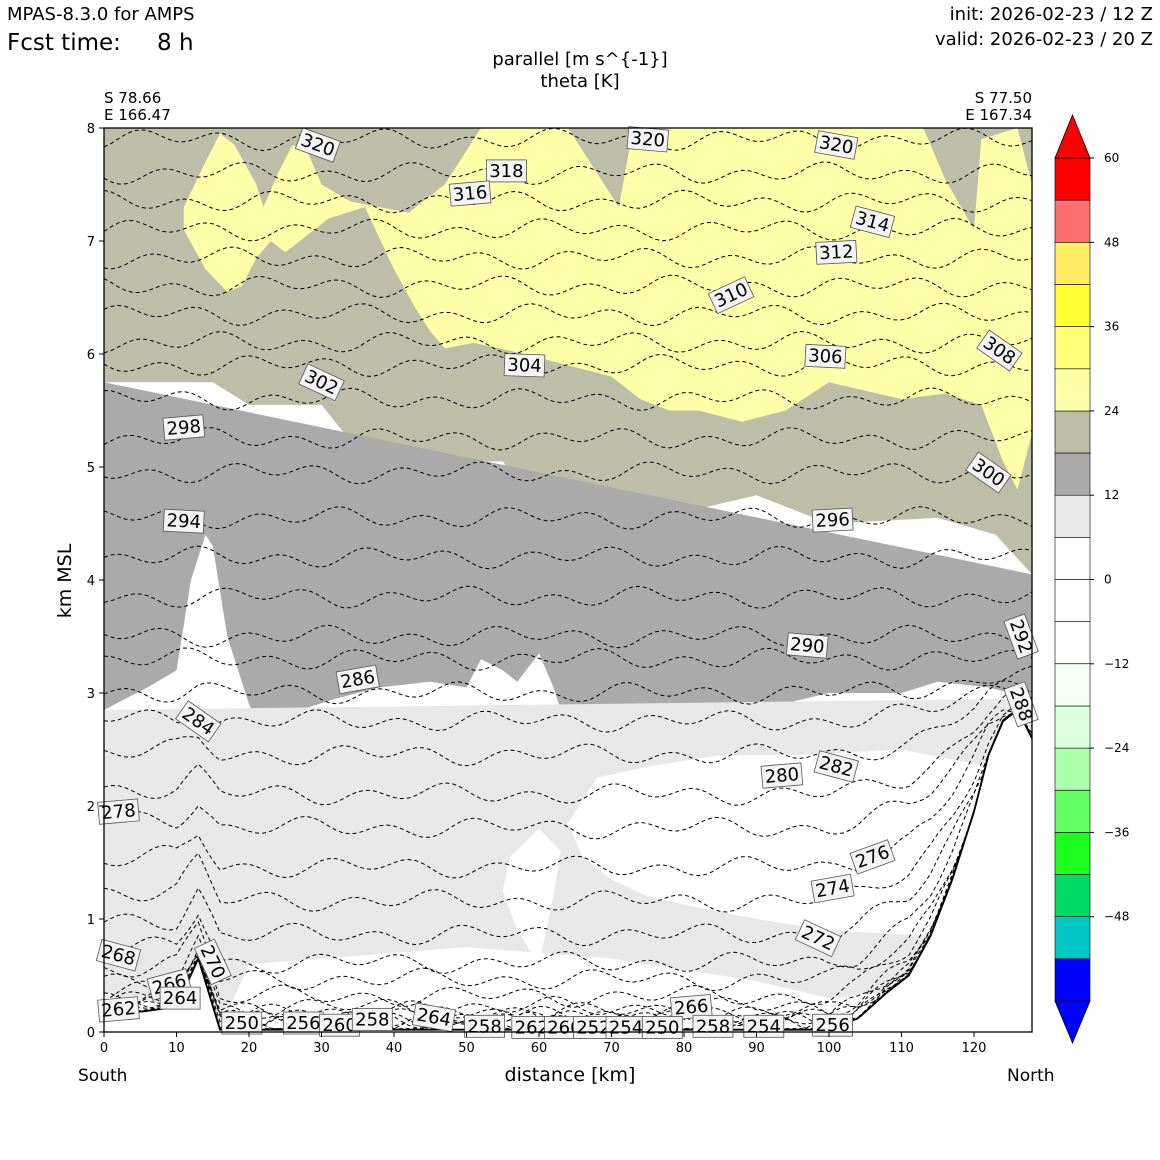 Image resolution: width=1160 pixels, height=1160 pixels. What do you see at coordinates (91, 242) in the screenshot?
I see `y-tick-label: 7` at bounding box center [91, 242].